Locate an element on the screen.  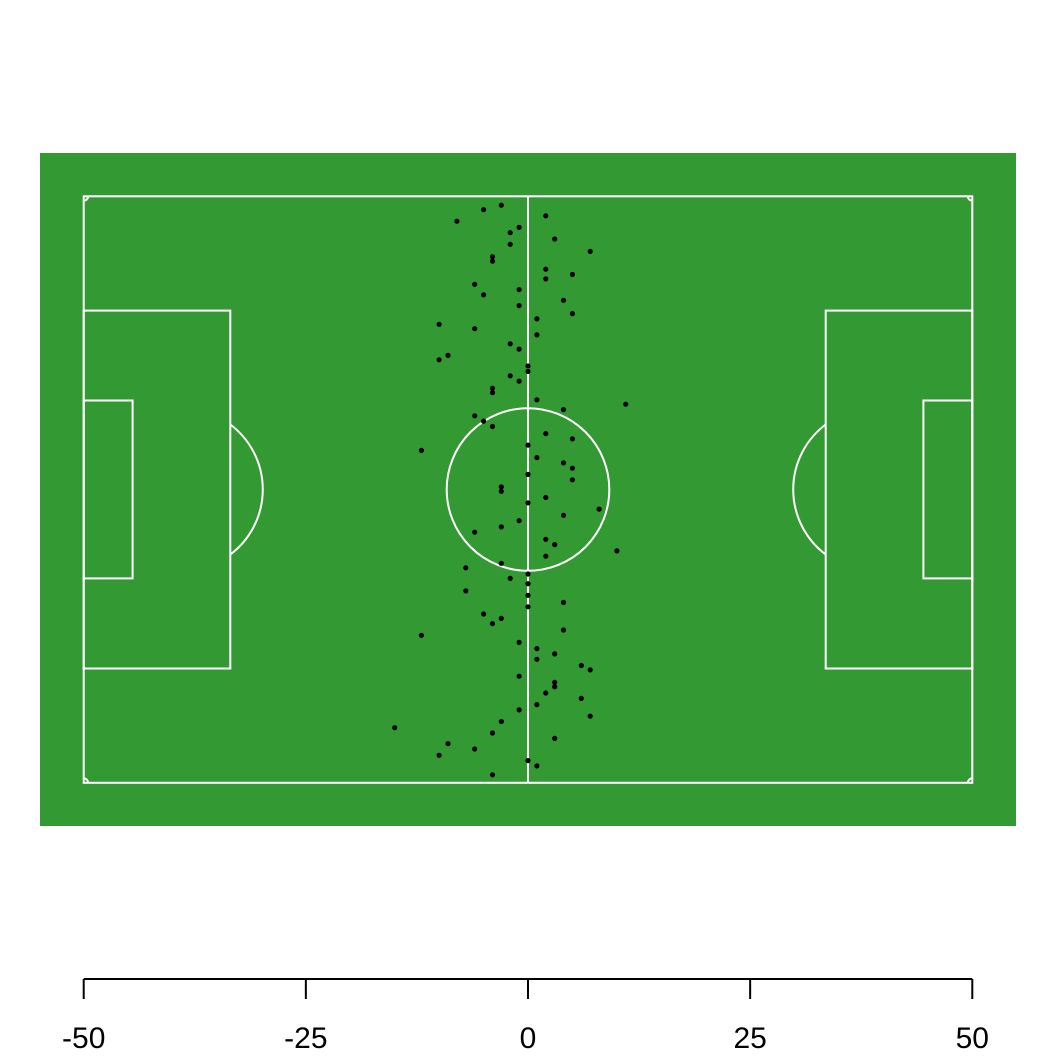
x-tick-label: -50 is located at coordinates (83, 1038).